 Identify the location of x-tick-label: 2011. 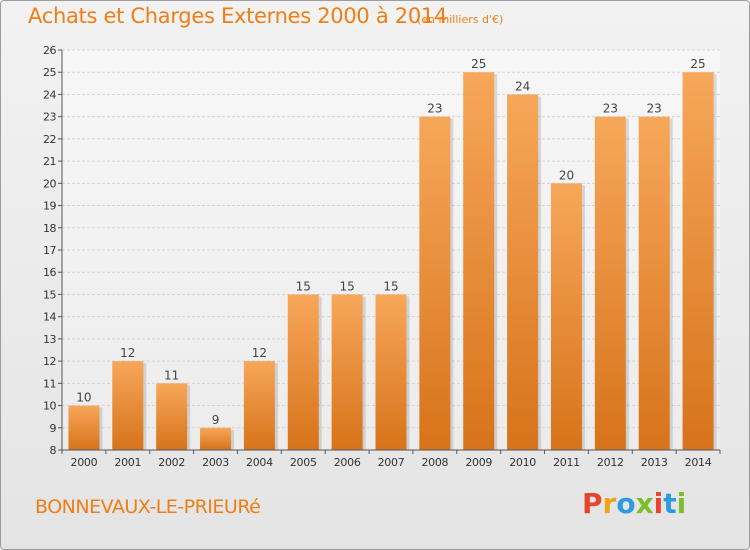
(566, 462).